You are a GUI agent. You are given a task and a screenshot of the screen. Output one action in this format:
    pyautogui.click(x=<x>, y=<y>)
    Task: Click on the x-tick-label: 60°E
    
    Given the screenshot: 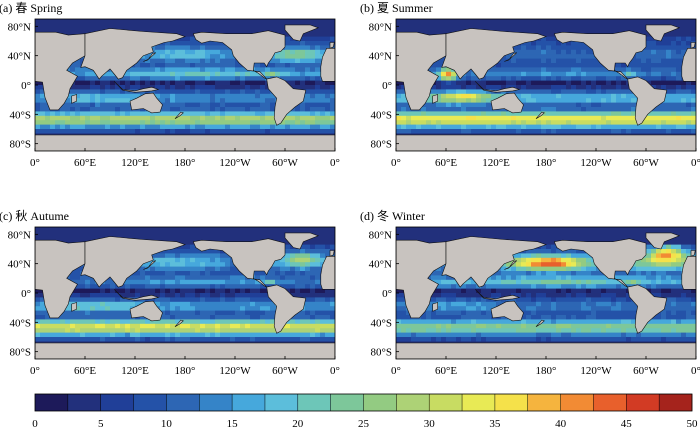 What is the action you would take?
    pyautogui.click(x=85, y=163)
    